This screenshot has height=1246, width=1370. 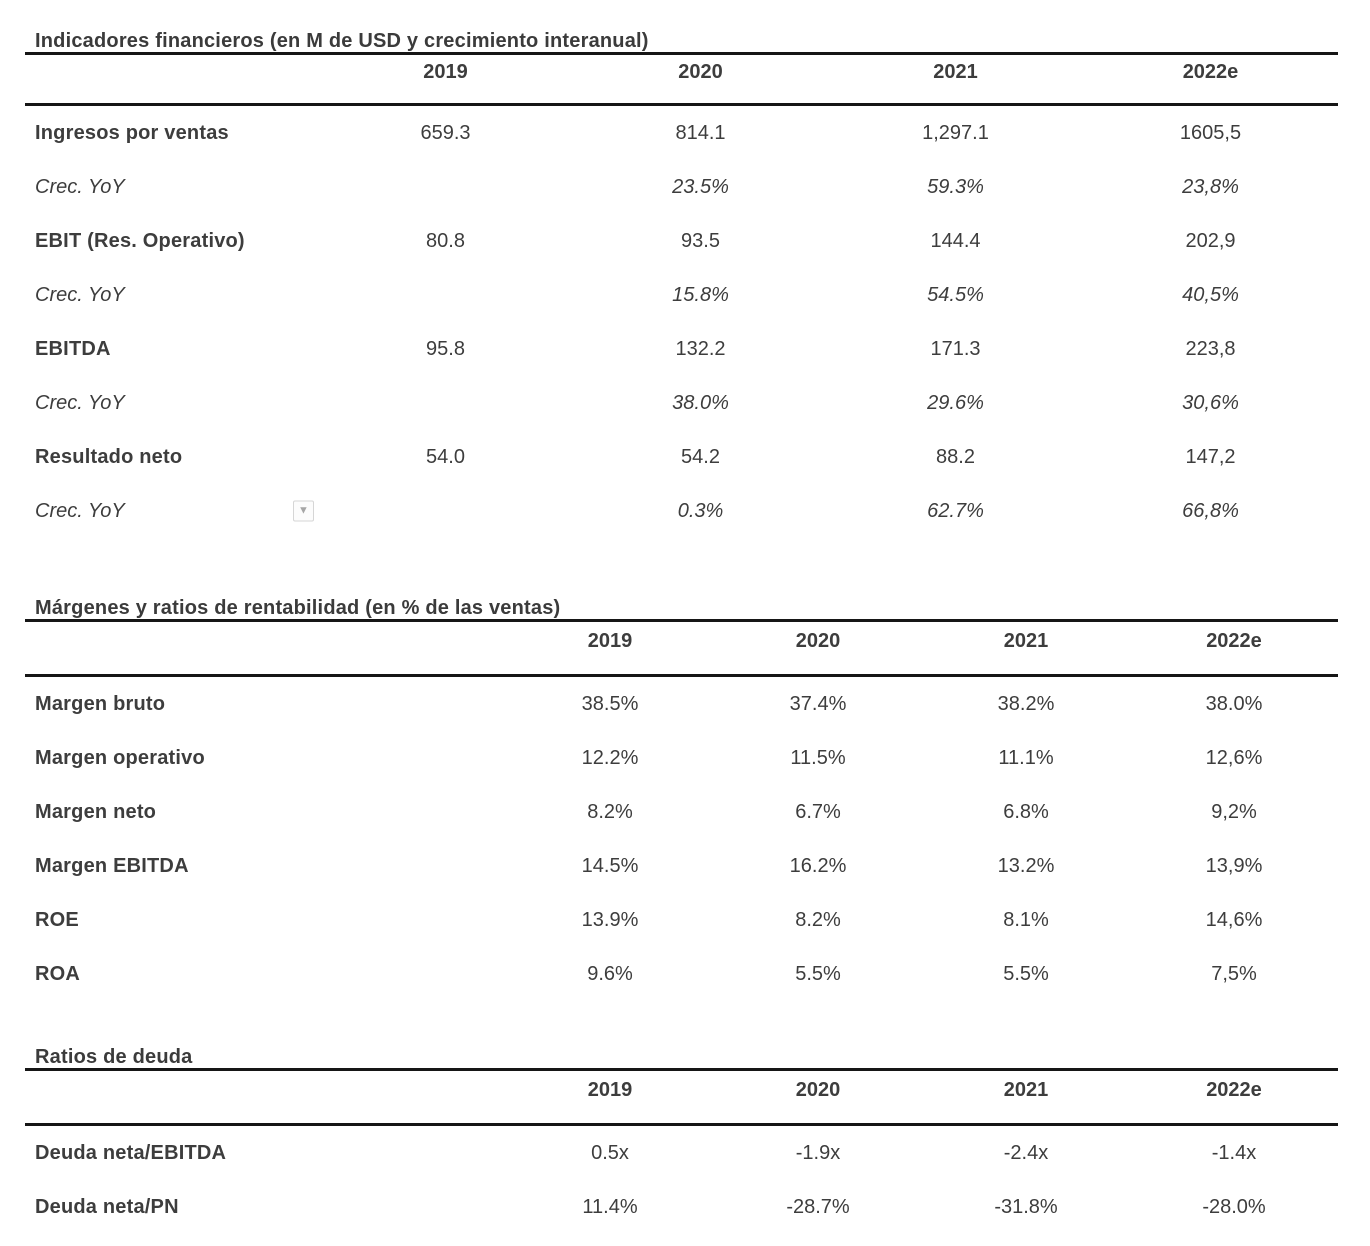 What do you see at coordinates (955, 132) in the screenshot?
I see `cell-value: 1,297.1` at bounding box center [955, 132].